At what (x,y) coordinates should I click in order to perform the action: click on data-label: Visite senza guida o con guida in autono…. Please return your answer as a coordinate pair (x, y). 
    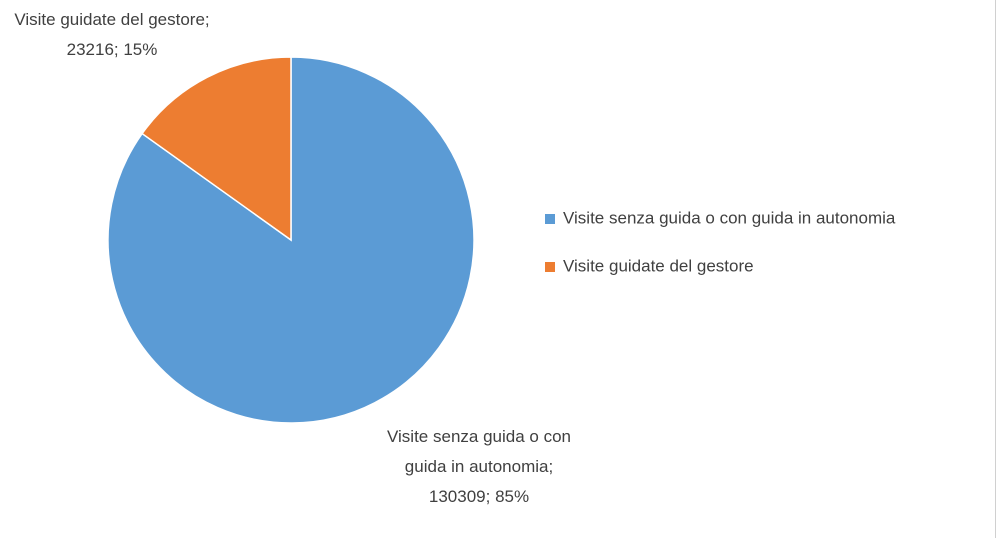
    Looking at the image, I should click on (479, 466).